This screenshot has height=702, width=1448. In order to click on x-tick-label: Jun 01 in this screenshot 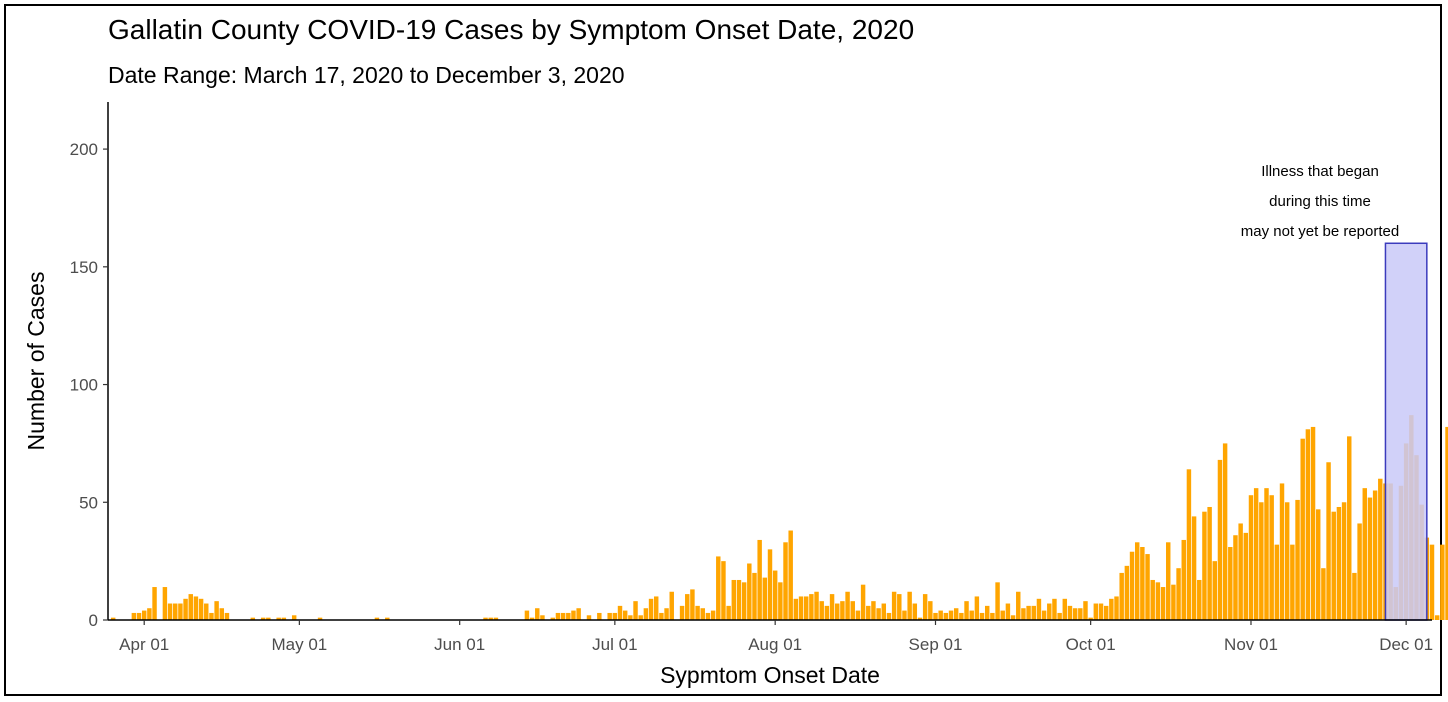, I will do `click(459, 644)`.